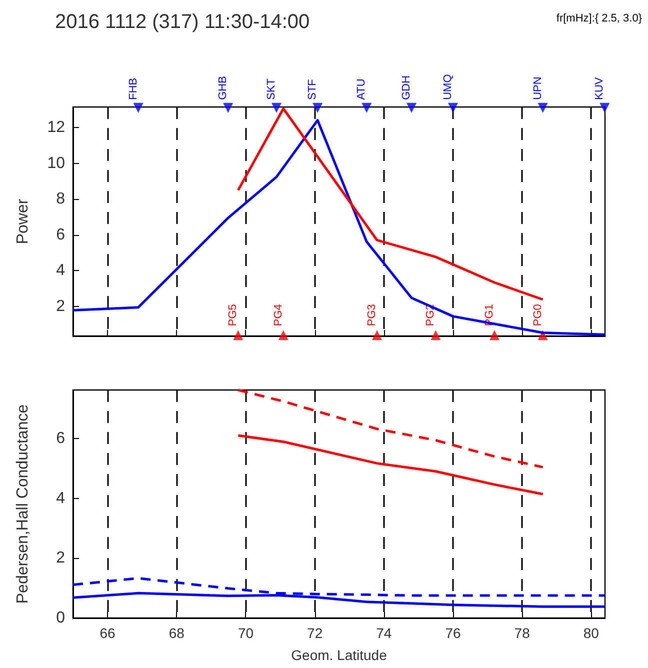 The image size is (648, 668). Describe the element at coordinates (133, 89) in the screenshot. I see `annotation: FHB` at that location.